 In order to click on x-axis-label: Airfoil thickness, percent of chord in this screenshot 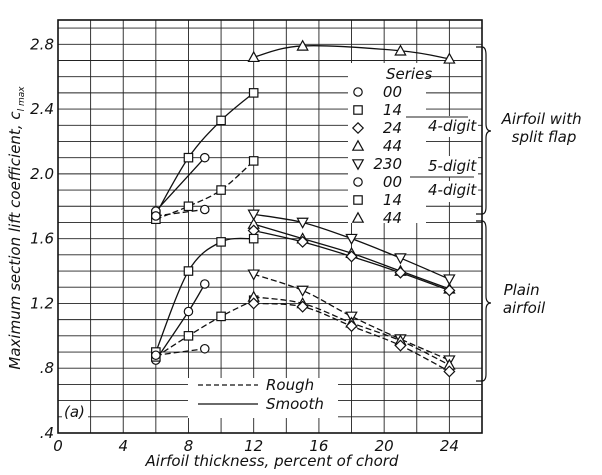, I will do `click(272, 461)`.